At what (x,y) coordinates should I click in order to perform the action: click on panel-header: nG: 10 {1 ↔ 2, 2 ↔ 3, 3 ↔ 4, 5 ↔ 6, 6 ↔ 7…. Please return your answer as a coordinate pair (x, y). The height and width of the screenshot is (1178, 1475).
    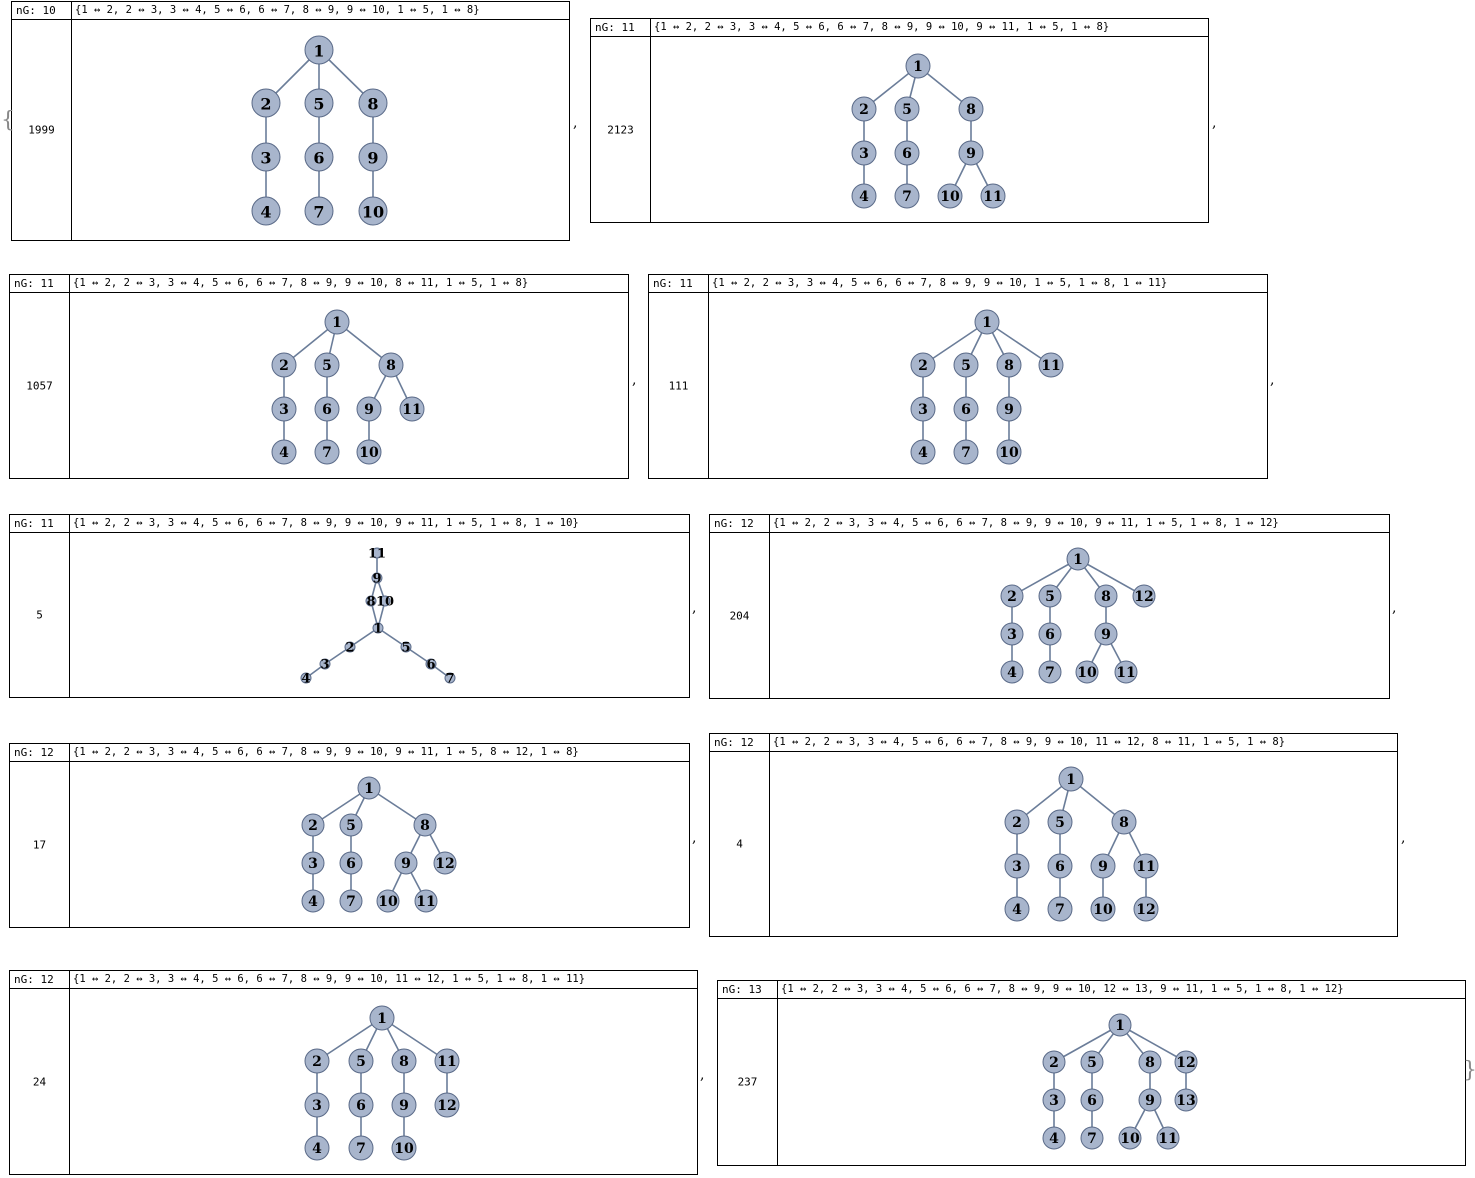
    Looking at the image, I should click on (290, 11).